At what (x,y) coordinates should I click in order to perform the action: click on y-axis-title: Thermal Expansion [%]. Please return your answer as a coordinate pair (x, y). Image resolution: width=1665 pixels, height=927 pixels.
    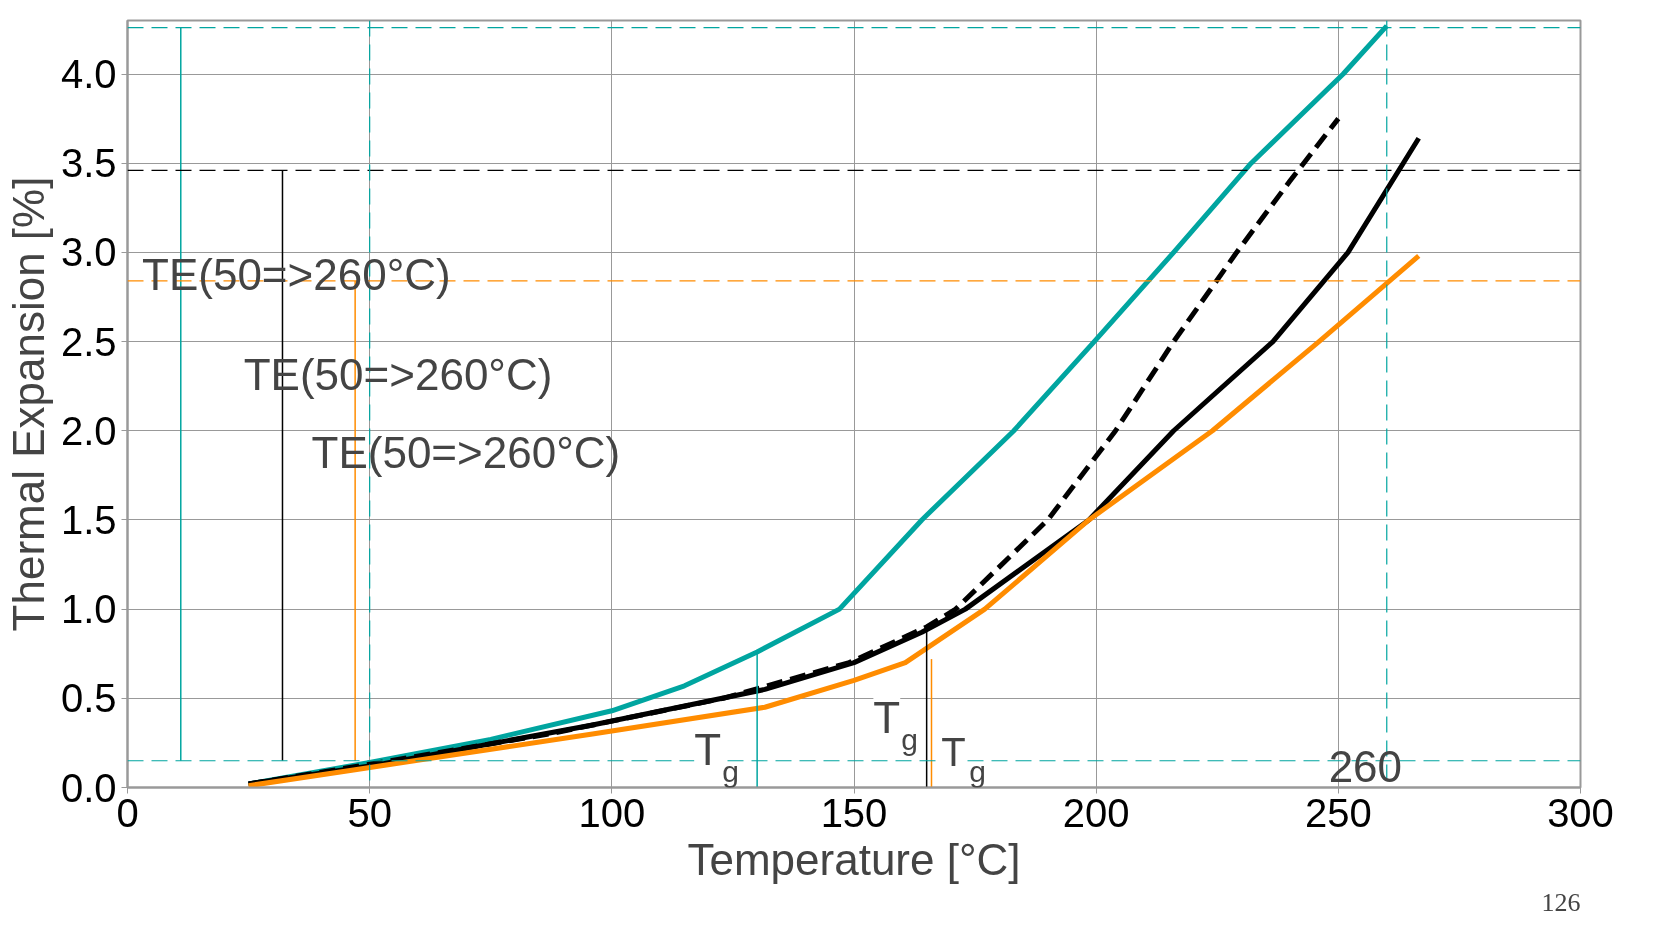
    Looking at the image, I should click on (28, 404).